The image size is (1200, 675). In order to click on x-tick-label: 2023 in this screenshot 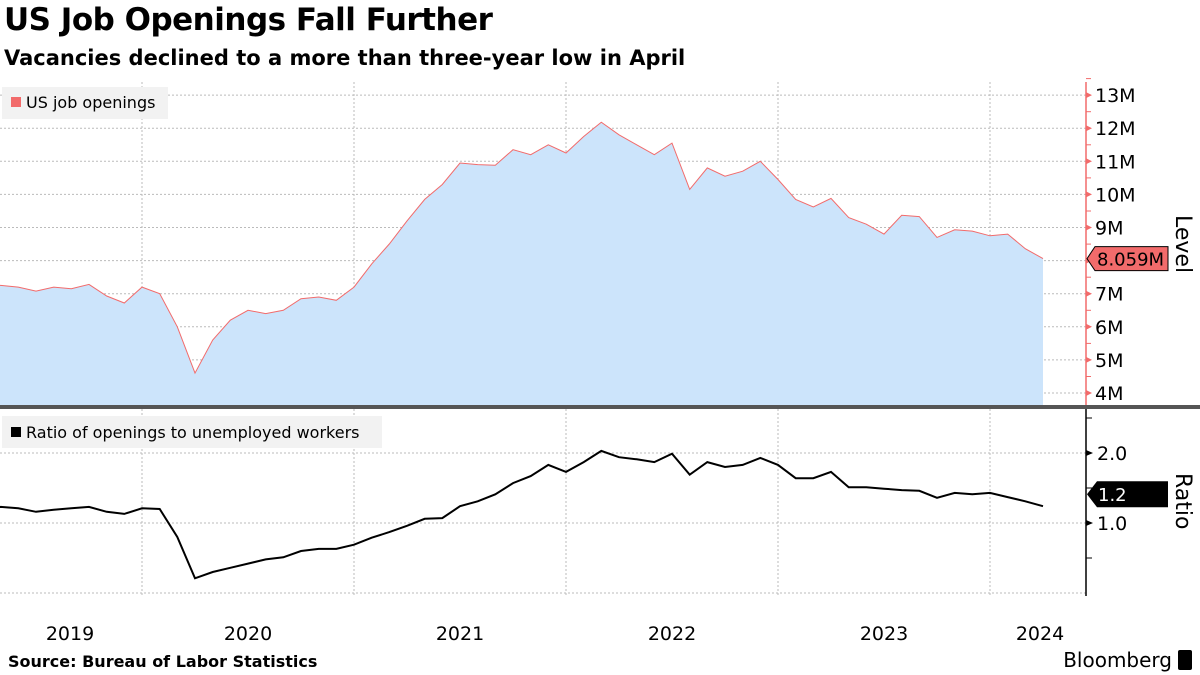, I will do `click(884, 634)`.